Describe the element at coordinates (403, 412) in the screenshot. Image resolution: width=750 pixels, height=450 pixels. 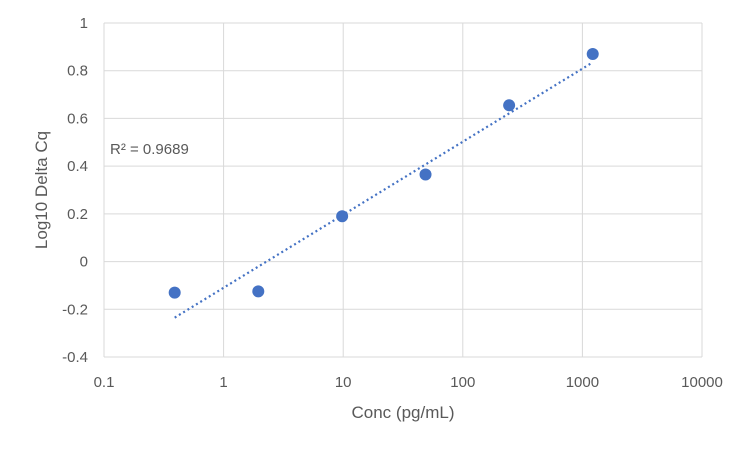
I see `x-axis-title: Conc (pg/mL)` at that location.